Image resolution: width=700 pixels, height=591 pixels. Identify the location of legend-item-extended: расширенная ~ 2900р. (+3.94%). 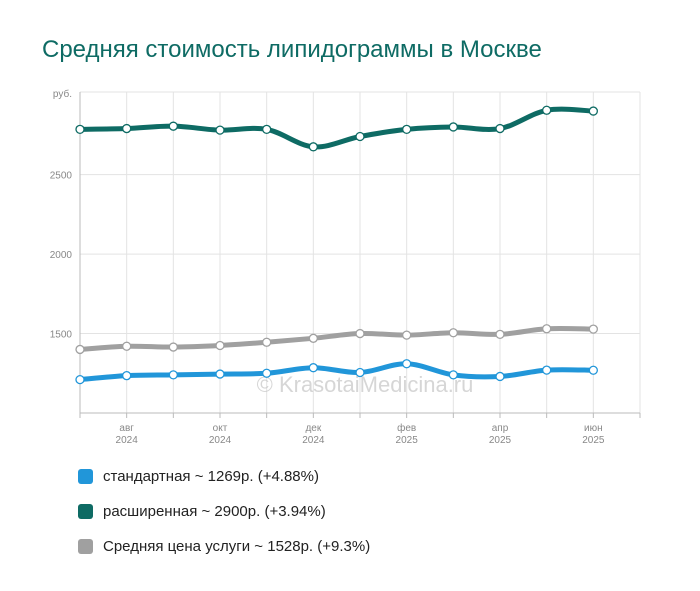
(224, 511).